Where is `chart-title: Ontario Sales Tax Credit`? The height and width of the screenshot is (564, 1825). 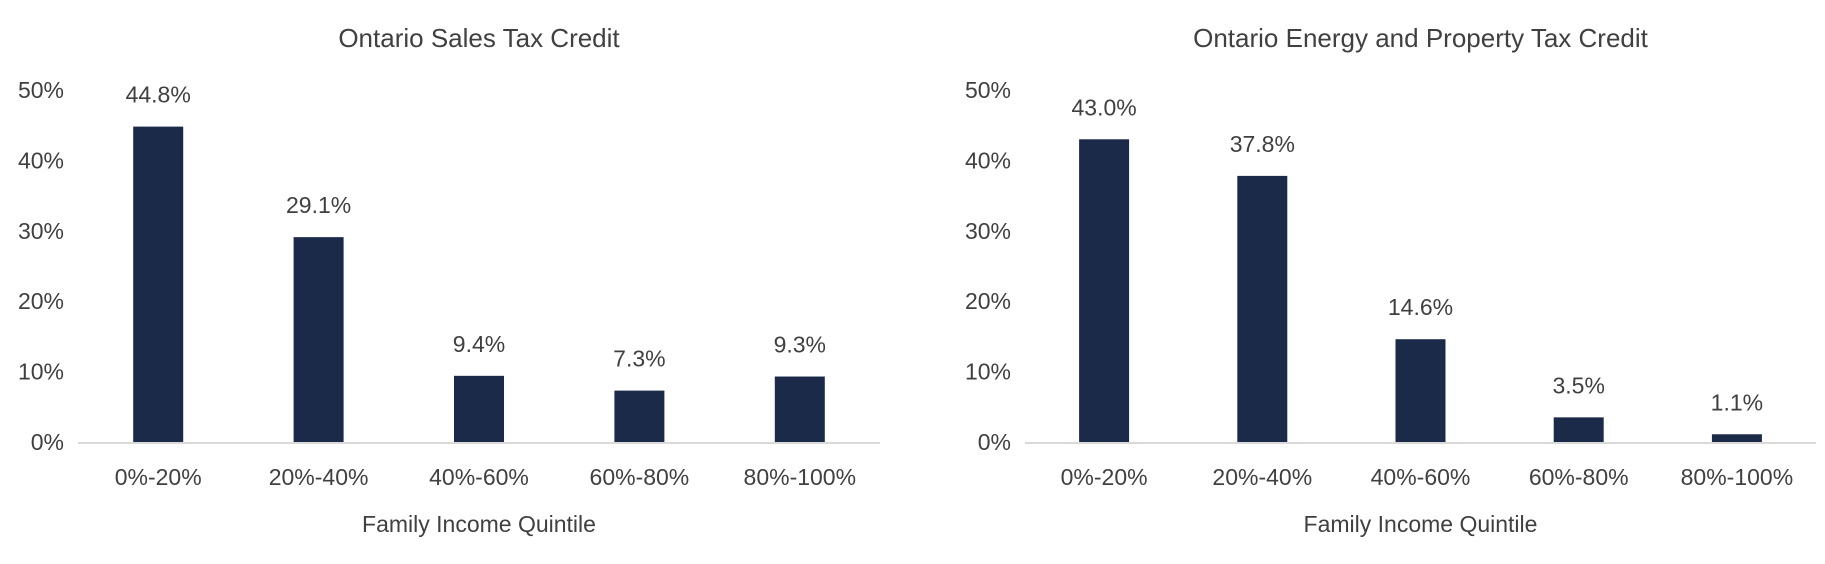
chart-title: Ontario Sales Tax Credit is located at coordinates (479, 38).